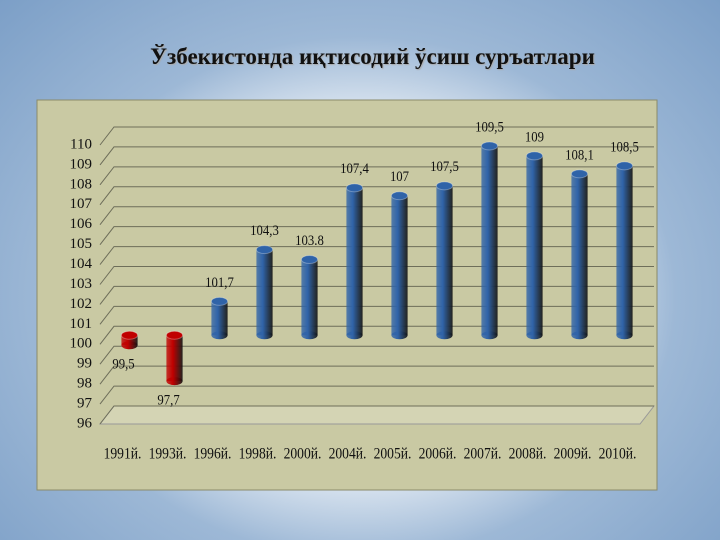 The height and width of the screenshot is (540, 720). I want to click on y-tick-label: 110, so click(81, 144).